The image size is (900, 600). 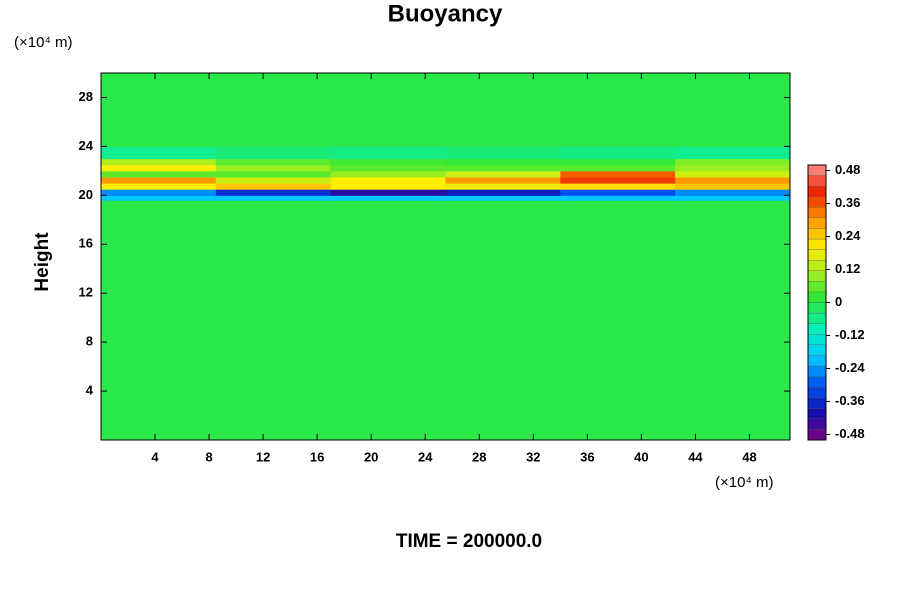 I want to click on colorbar-tick-label: 0, so click(x=838, y=301).